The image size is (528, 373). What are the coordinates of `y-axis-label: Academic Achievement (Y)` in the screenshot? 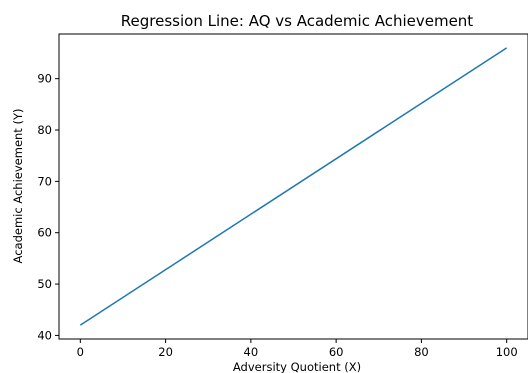 It's located at (18, 186).